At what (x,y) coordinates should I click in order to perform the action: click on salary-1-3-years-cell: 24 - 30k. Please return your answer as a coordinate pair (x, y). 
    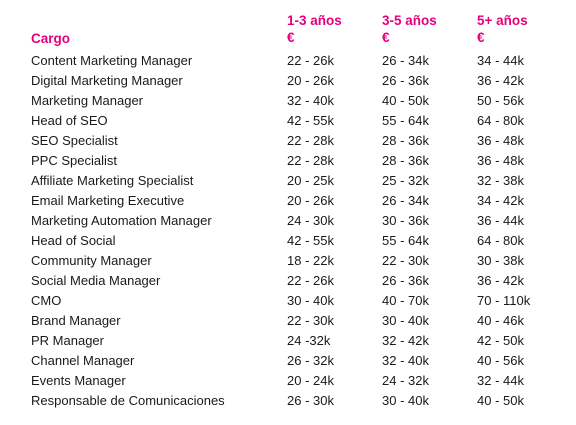
    Looking at the image, I should click on (310, 220).